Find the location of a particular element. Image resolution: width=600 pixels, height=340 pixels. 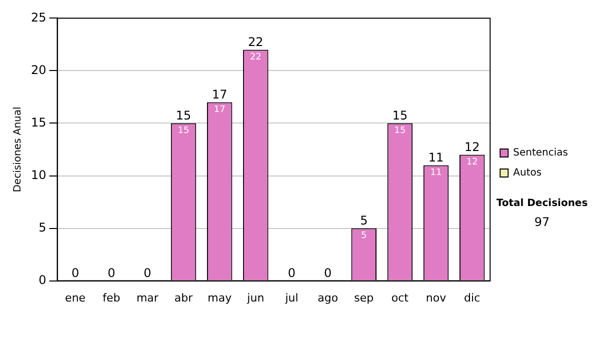

x-tick-label: sep is located at coordinates (364, 297).